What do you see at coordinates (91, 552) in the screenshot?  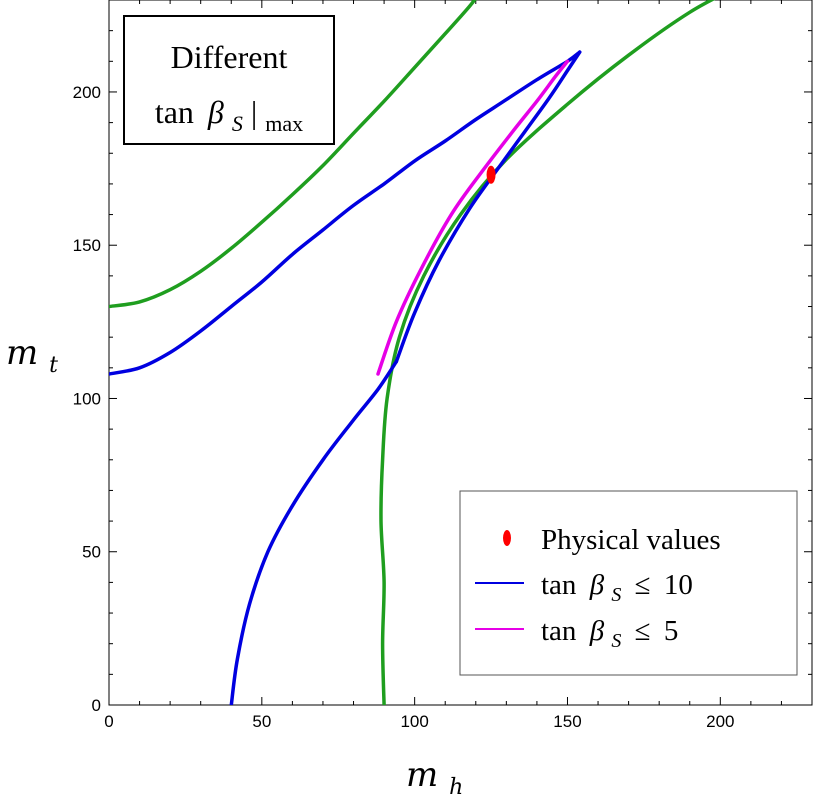 I see `y-tick-label: 50` at bounding box center [91, 552].